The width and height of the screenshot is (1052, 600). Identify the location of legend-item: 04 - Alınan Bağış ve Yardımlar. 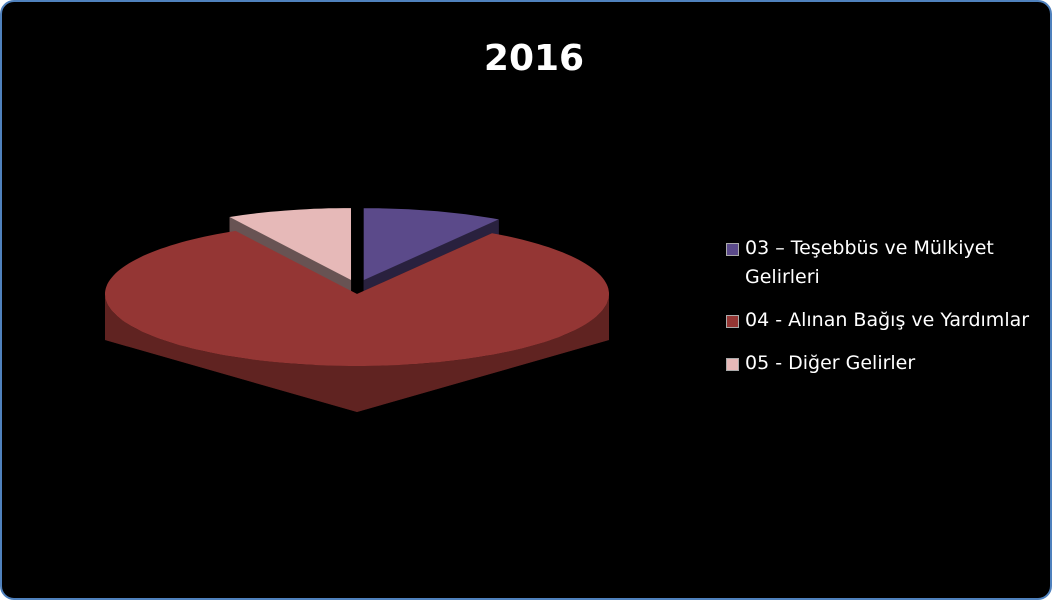
(886, 320).